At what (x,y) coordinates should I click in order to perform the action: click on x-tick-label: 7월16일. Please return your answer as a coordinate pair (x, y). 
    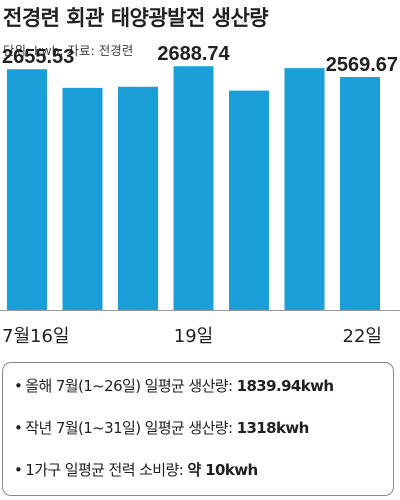
    Looking at the image, I should click on (35, 336).